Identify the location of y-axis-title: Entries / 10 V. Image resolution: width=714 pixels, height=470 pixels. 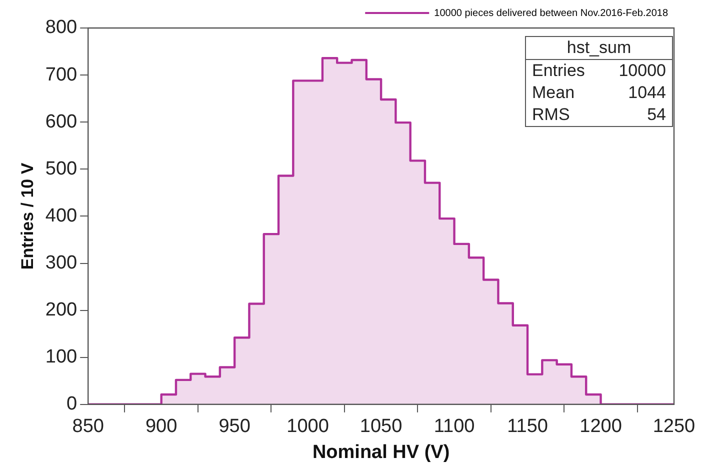
(27, 216).